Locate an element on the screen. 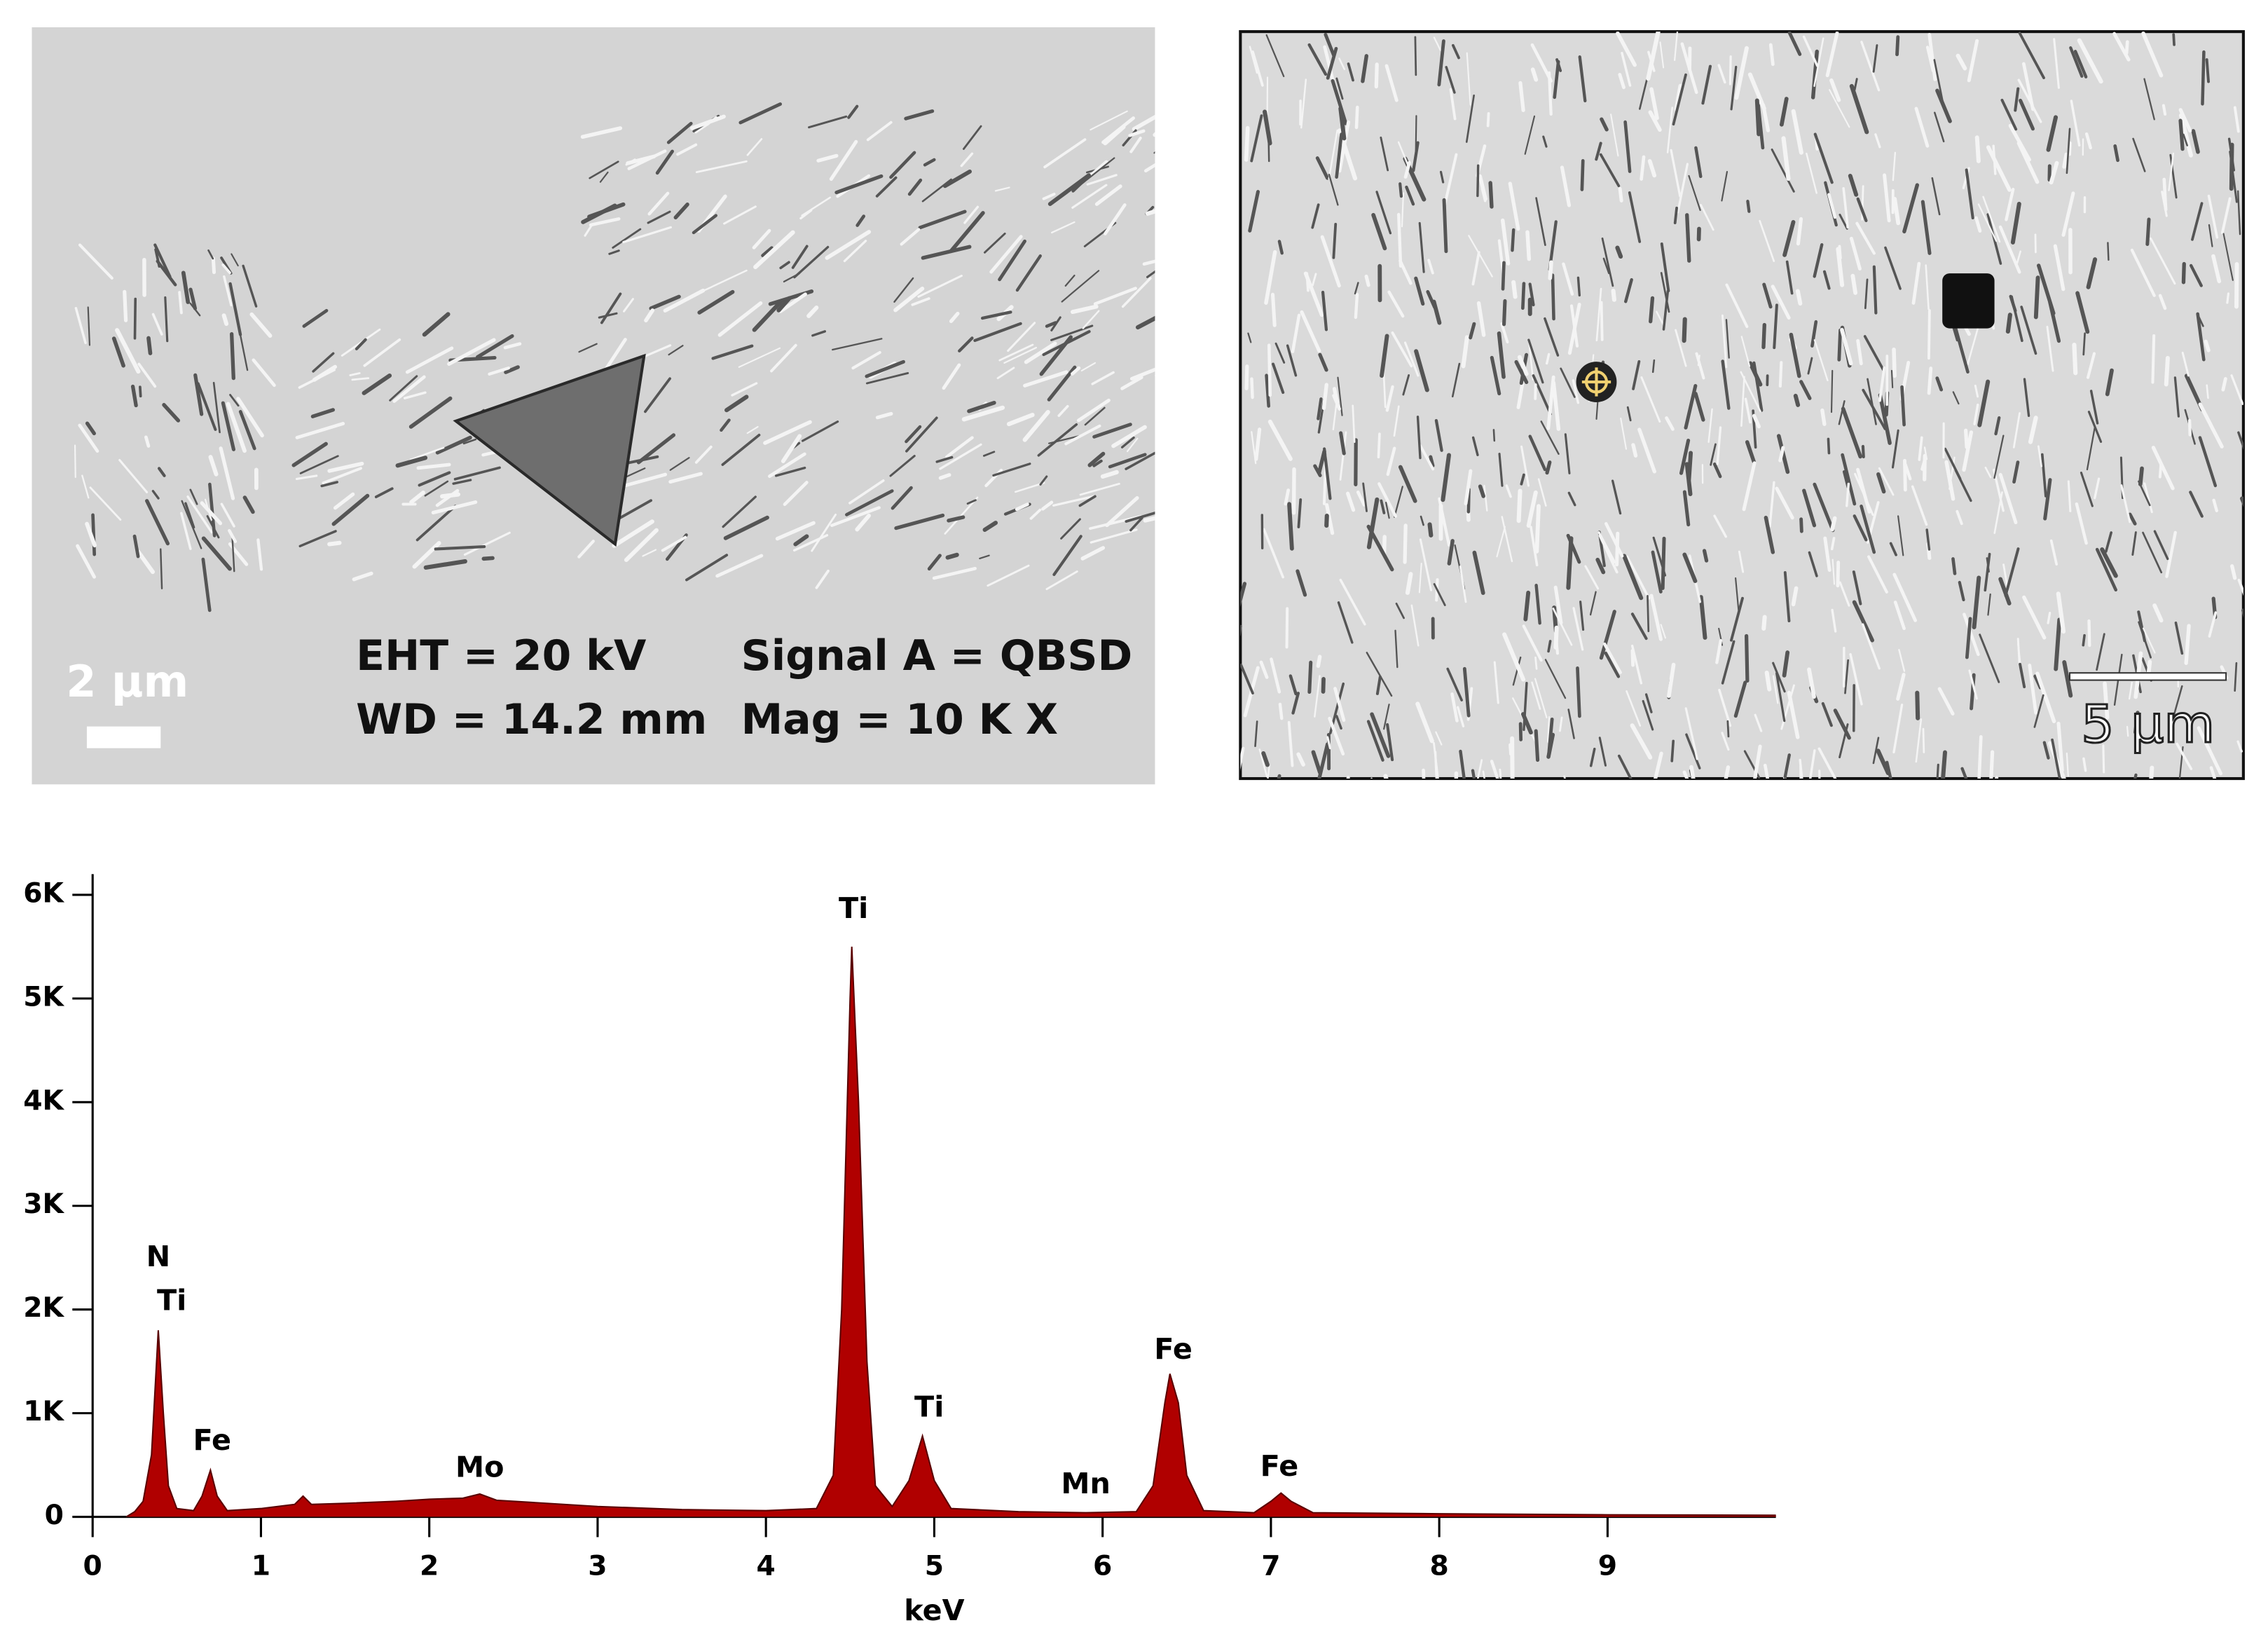 The image size is (2268, 1644). y-tick-label: 1K is located at coordinates (43, 1411).